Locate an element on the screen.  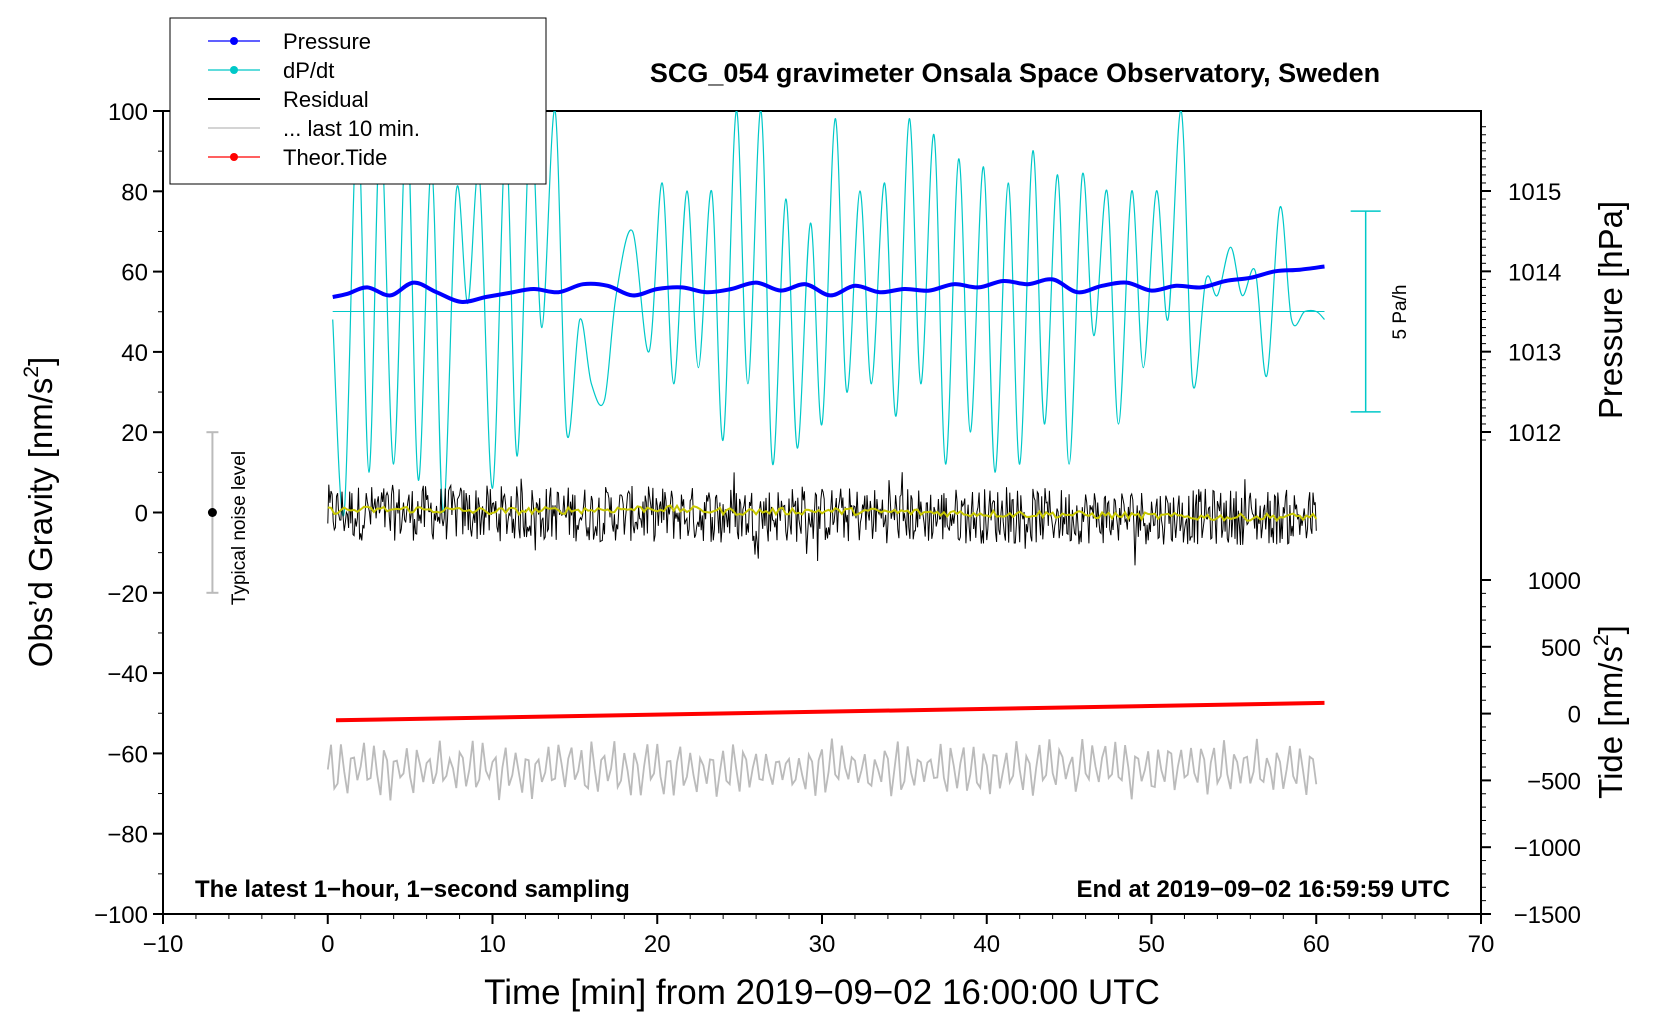
y-axis-label-tide: Tide [nm/s2] is located at coordinates (1609, 712).